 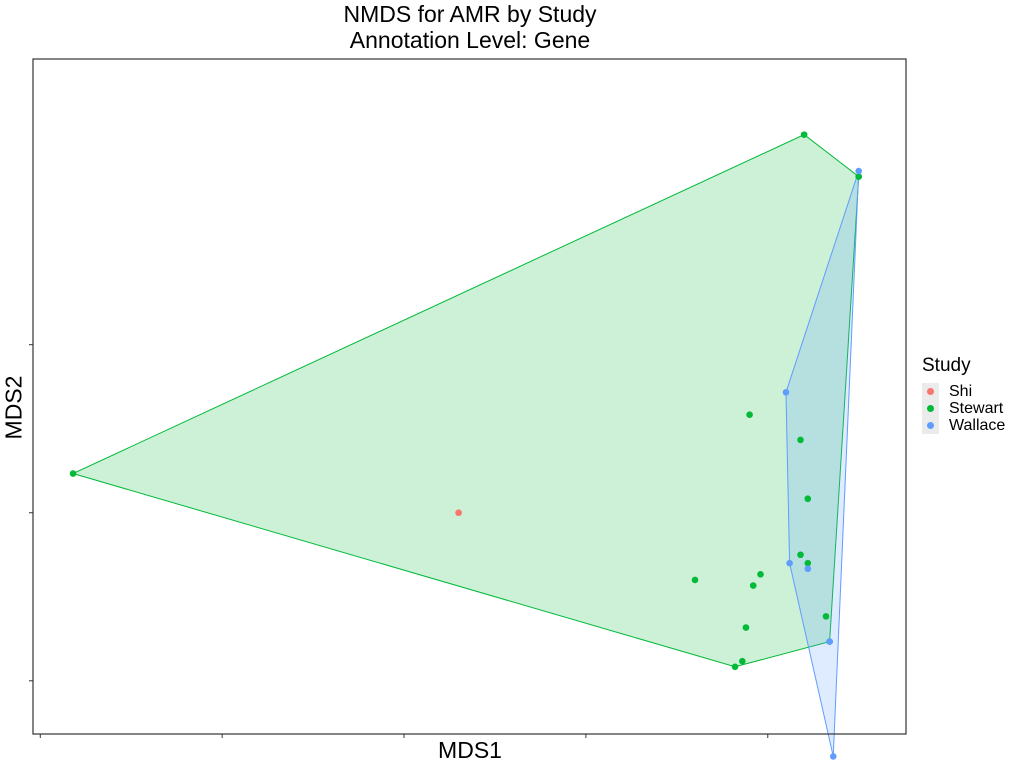 I want to click on legend-key-shi, so click(x=930, y=391).